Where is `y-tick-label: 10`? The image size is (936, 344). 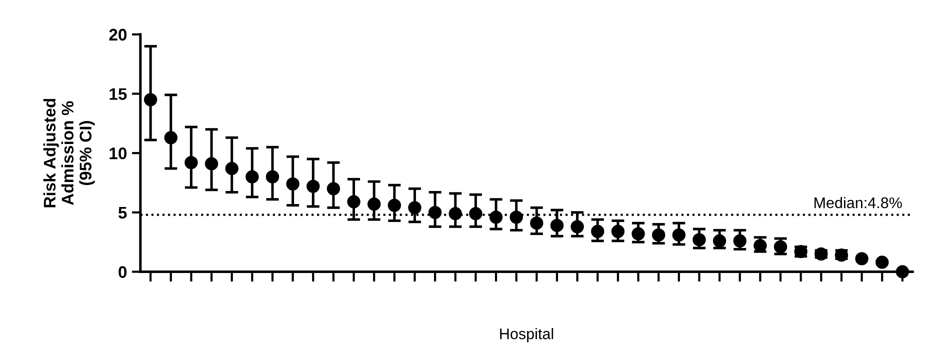
y-tick-label: 10 is located at coordinates (118, 153).